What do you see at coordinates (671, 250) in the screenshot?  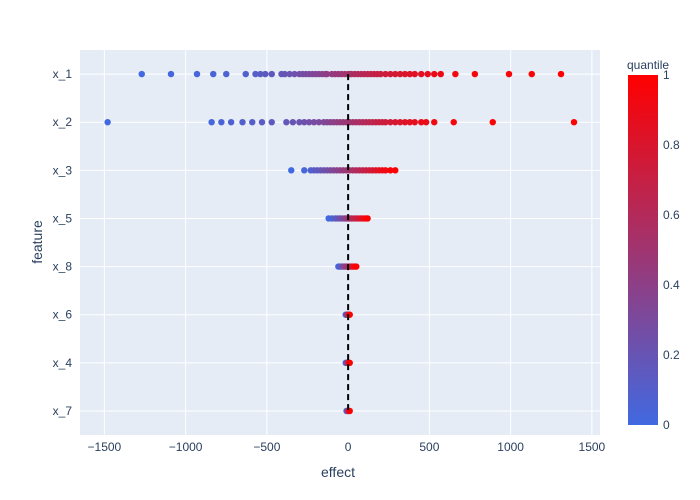 I see `colorbar-ticks: 0 0.2 0.4 0.6 0.8 1` at bounding box center [671, 250].